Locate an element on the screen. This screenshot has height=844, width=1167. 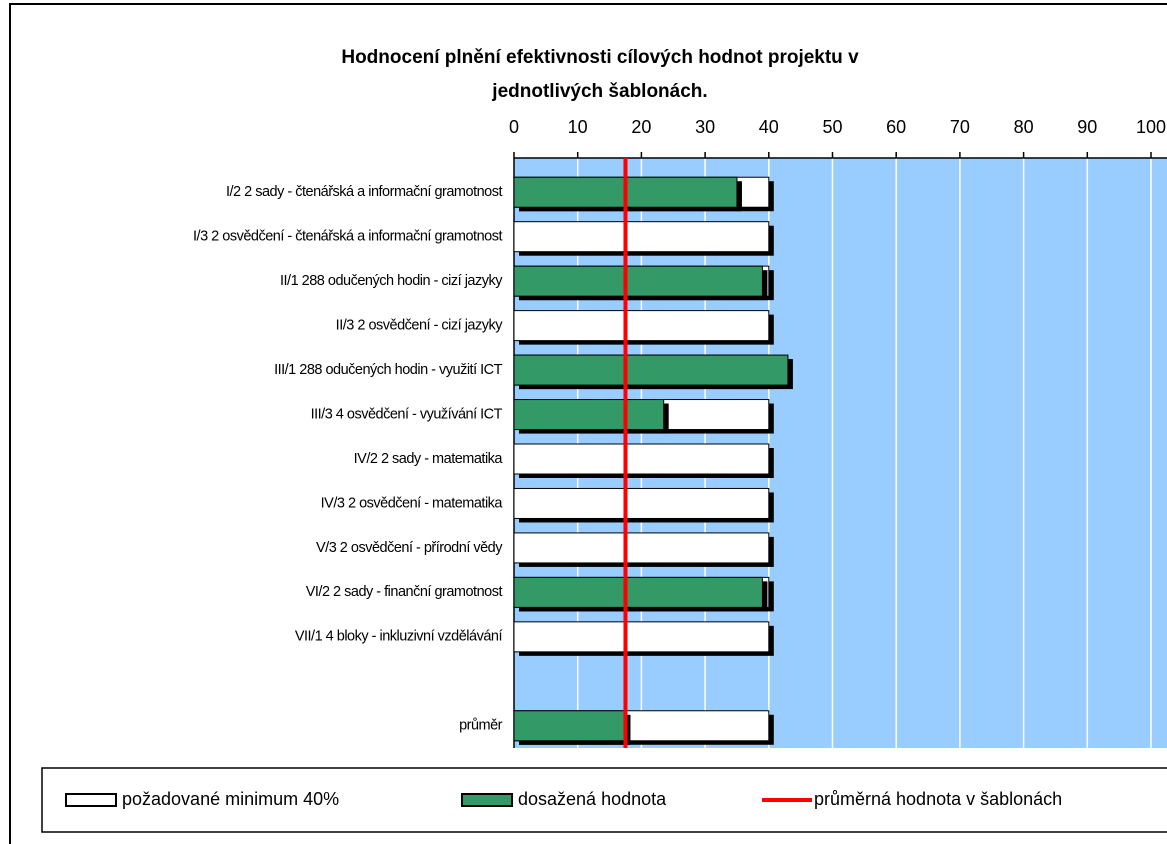
x-tick-label: 30 is located at coordinates (705, 127).